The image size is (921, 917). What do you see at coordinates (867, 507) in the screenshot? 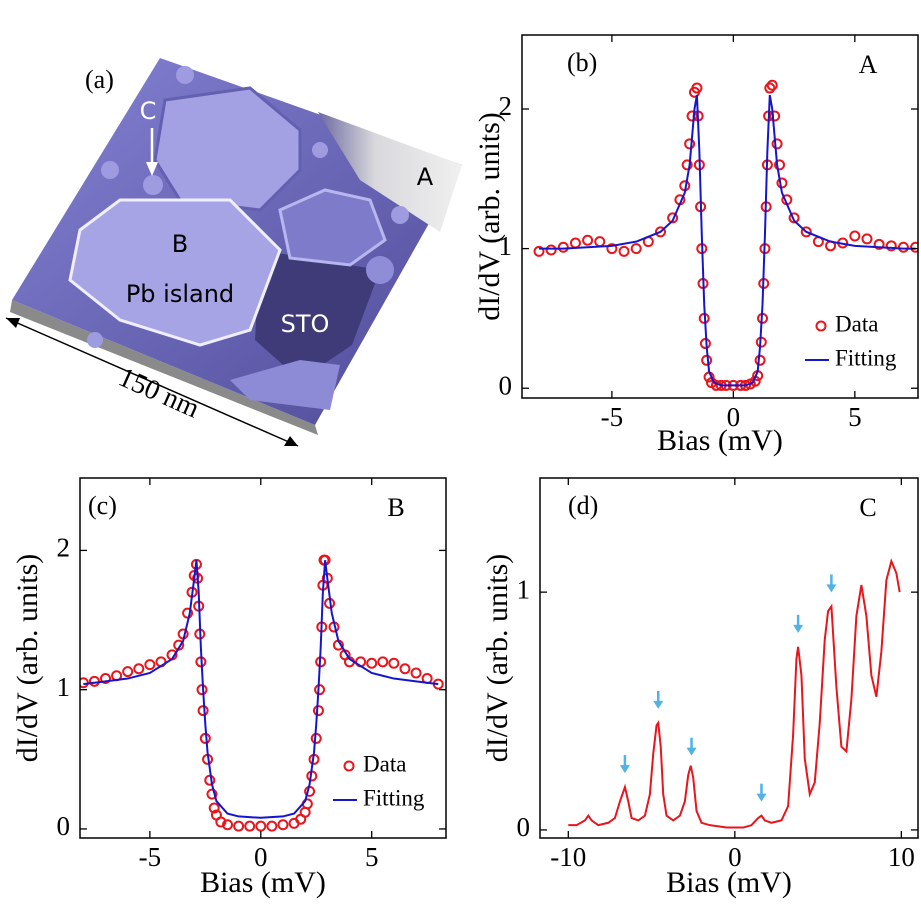
I see `annotation: C` at bounding box center [867, 507].